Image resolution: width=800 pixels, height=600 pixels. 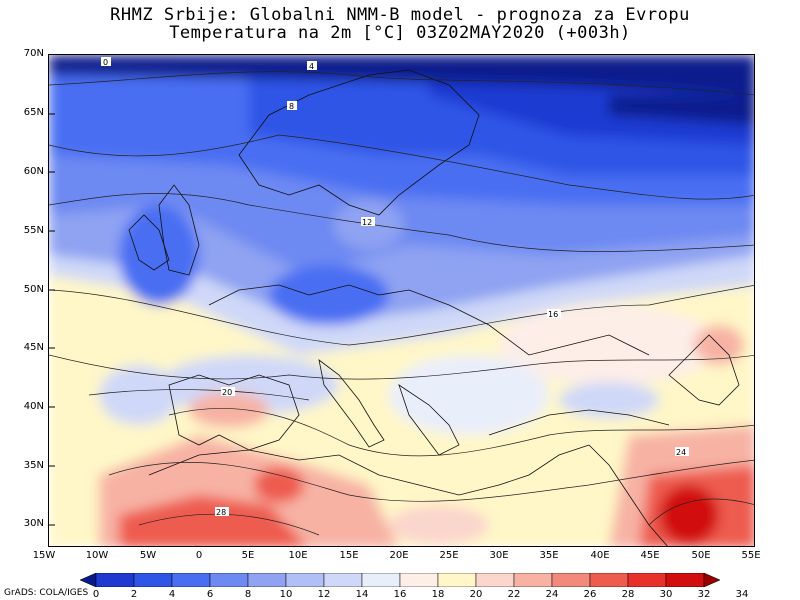 I want to click on contour-label-28: 28, so click(x=221, y=512).